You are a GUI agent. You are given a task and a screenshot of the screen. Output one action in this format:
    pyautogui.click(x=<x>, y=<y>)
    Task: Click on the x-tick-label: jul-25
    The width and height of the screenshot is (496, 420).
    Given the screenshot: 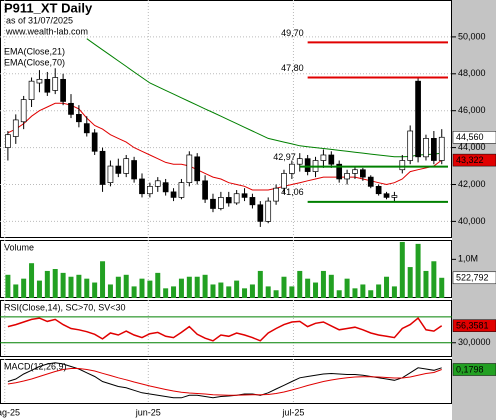 What is the action you would take?
    pyautogui.click(x=292, y=412)
    